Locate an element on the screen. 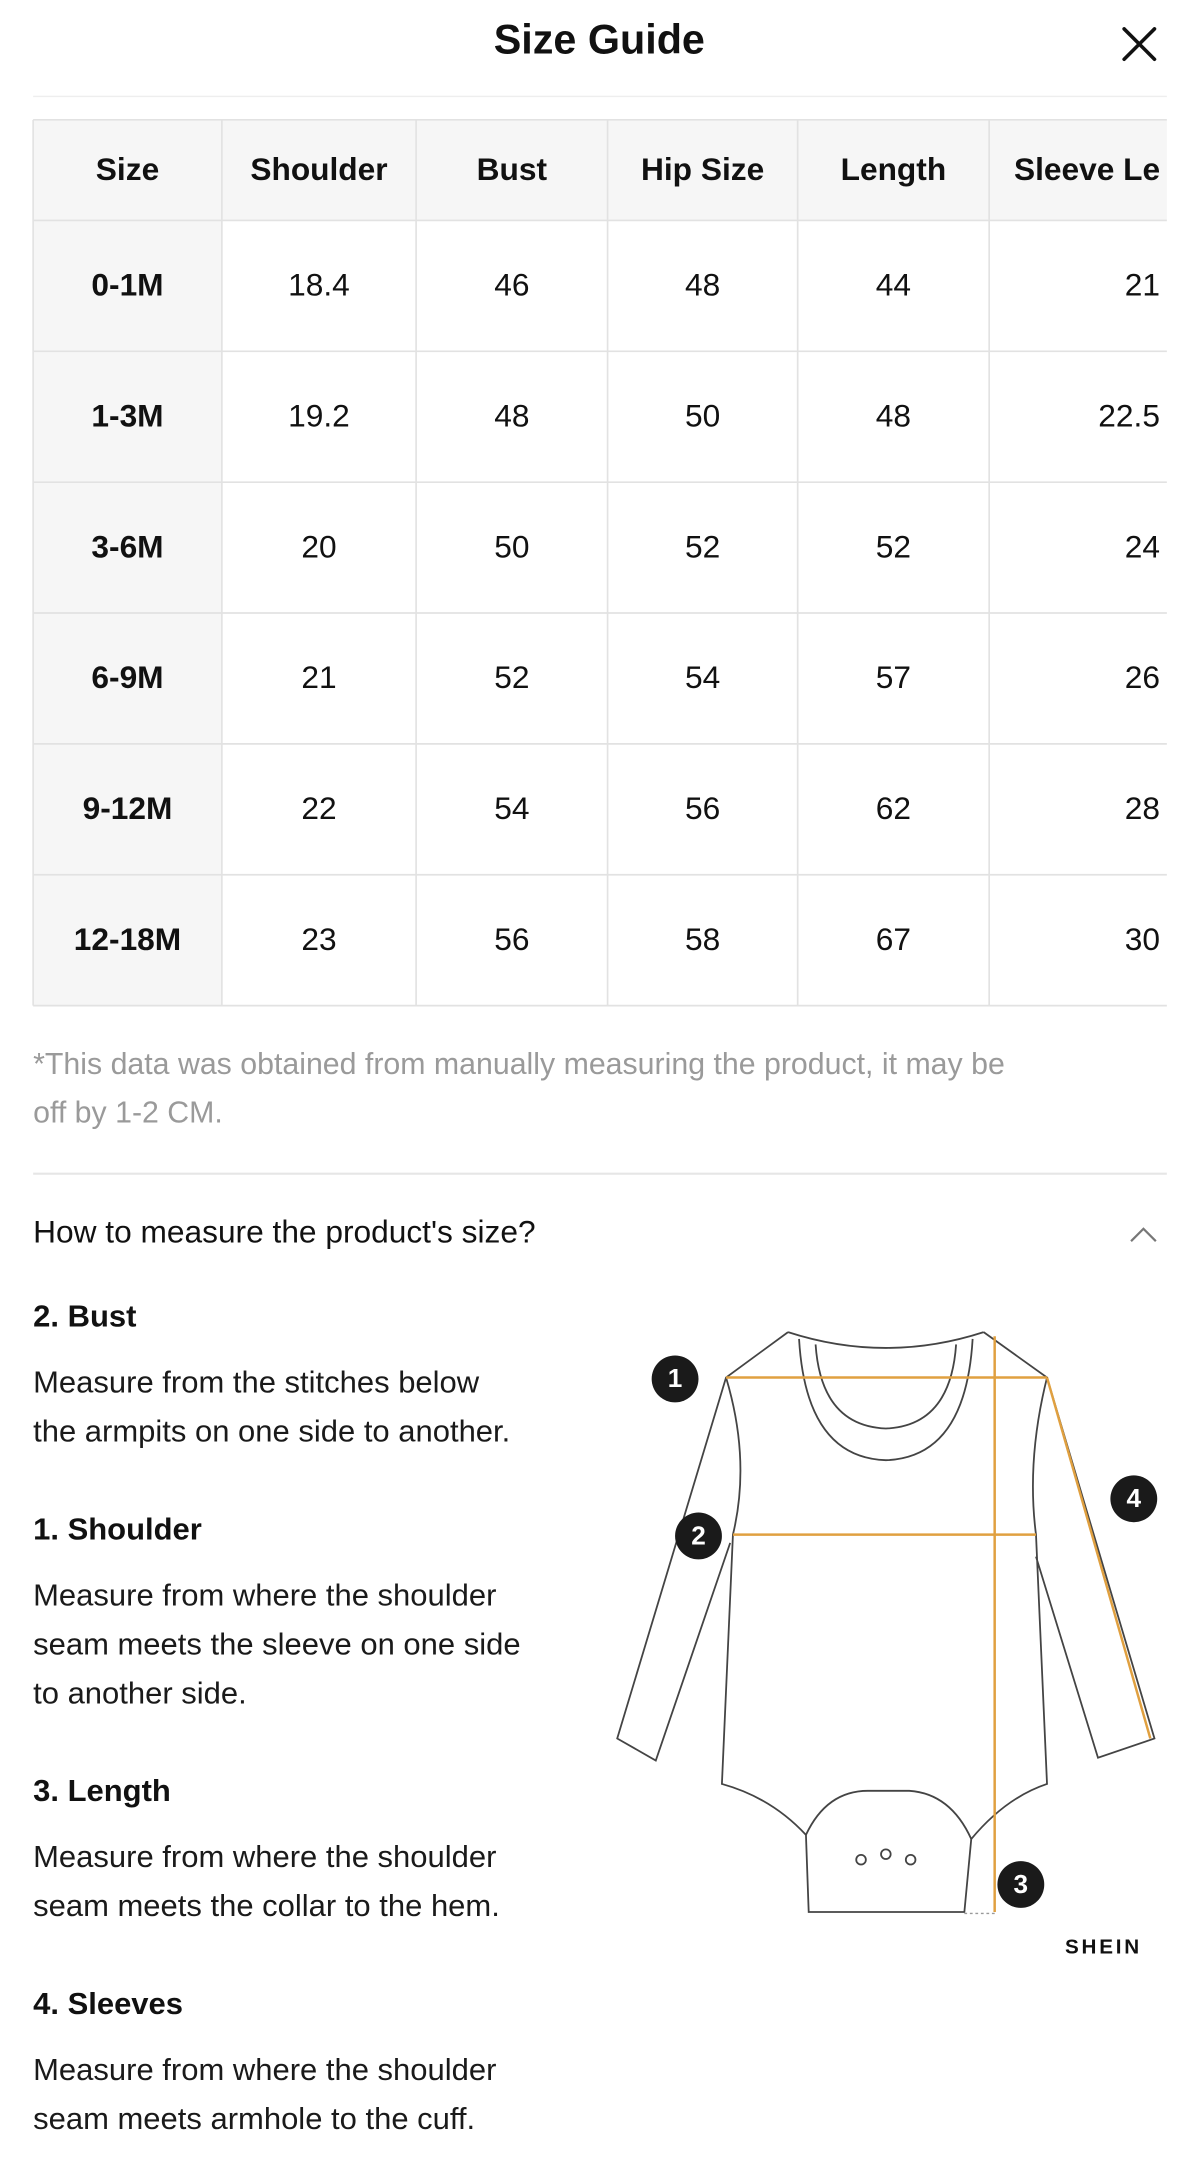 Image resolution: width=1200 pixels, height=2160 pixels. section-title: 2. Bust is located at coordinates (84, 1316).